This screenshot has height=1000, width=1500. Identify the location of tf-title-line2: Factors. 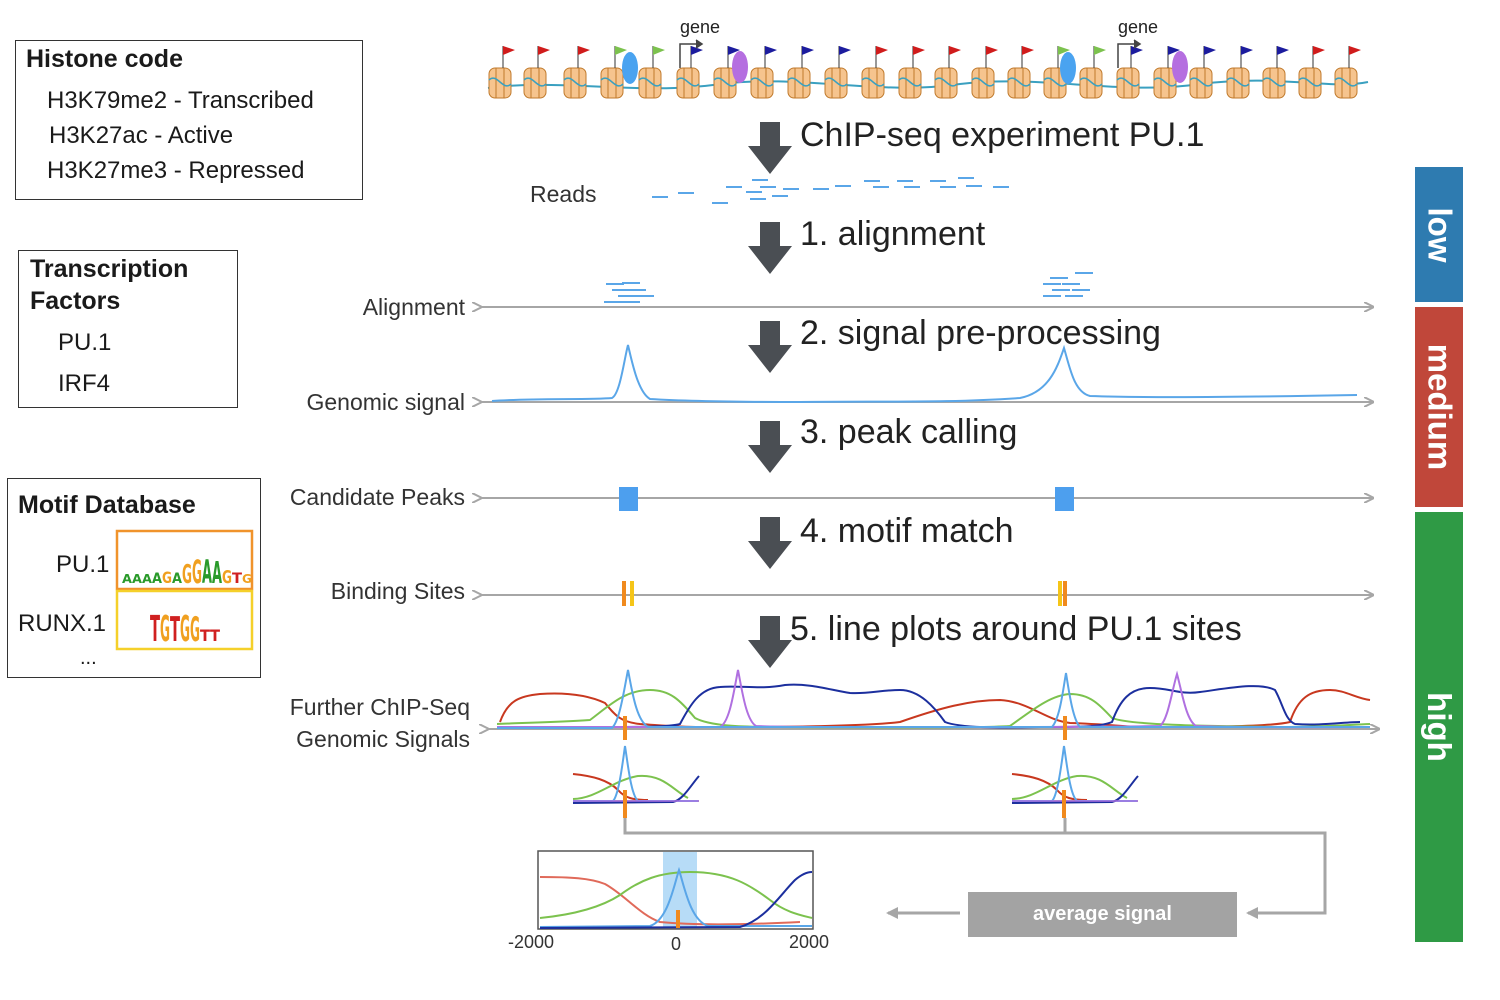
(75, 301).